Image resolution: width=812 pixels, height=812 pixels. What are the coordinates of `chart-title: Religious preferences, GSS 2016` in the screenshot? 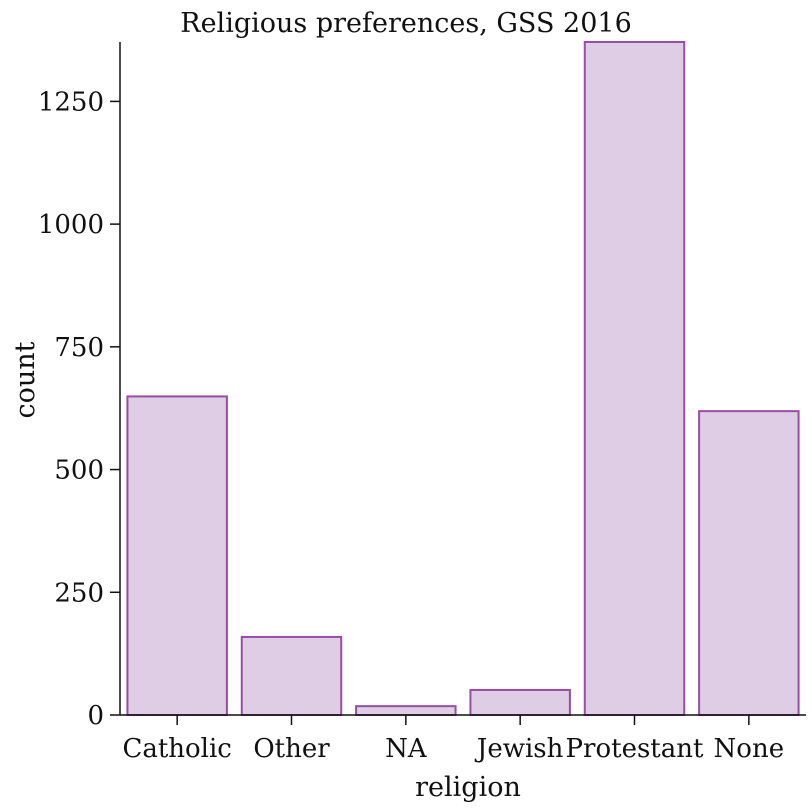 It's located at (406, 23).